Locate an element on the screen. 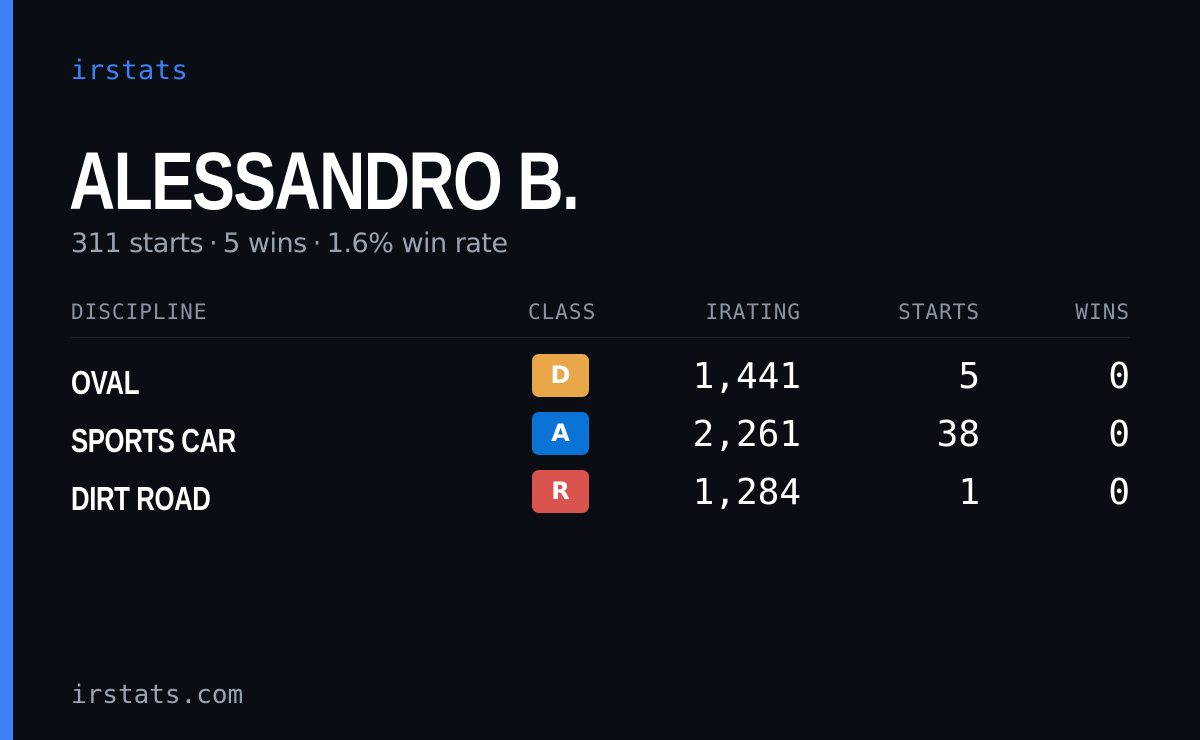 The height and width of the screenshot is (740, 1200). discipline-label: DIRT ROAD is located at coordinates (141, 498).